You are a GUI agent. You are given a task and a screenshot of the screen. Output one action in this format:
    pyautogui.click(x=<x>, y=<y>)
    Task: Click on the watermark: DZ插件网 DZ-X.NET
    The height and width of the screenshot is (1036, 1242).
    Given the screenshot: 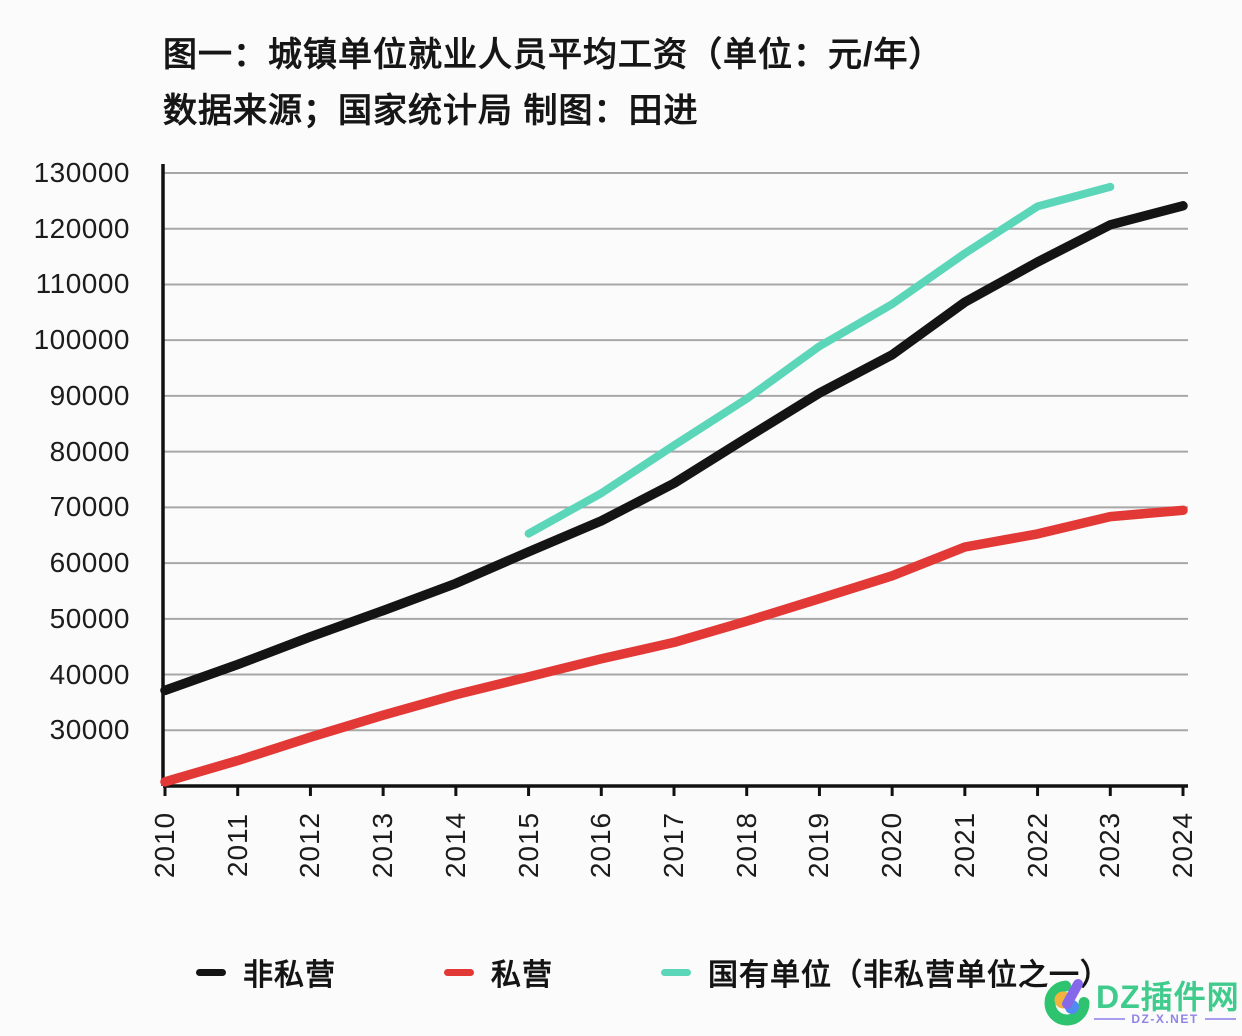 What is the action you would take?
    pyautogui.click(x=1142, y=1001)
    